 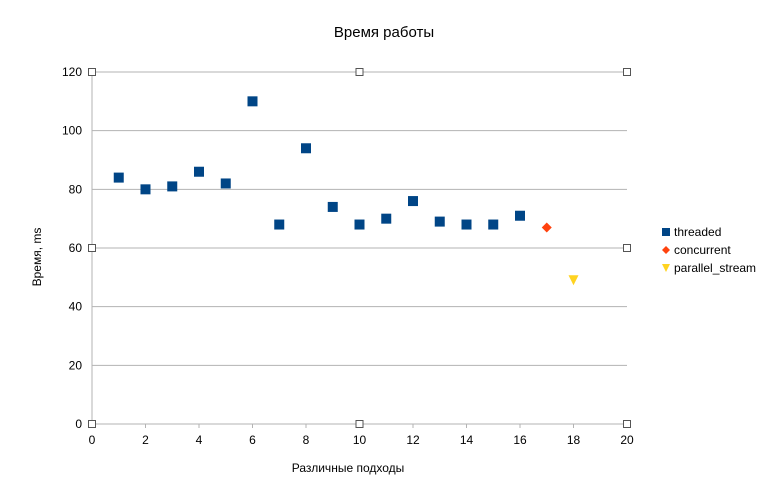 What do you see at coordinates (413, 440) in the screenshot?
I see `x-tick-label: 12` at bounding box center [413, 440].